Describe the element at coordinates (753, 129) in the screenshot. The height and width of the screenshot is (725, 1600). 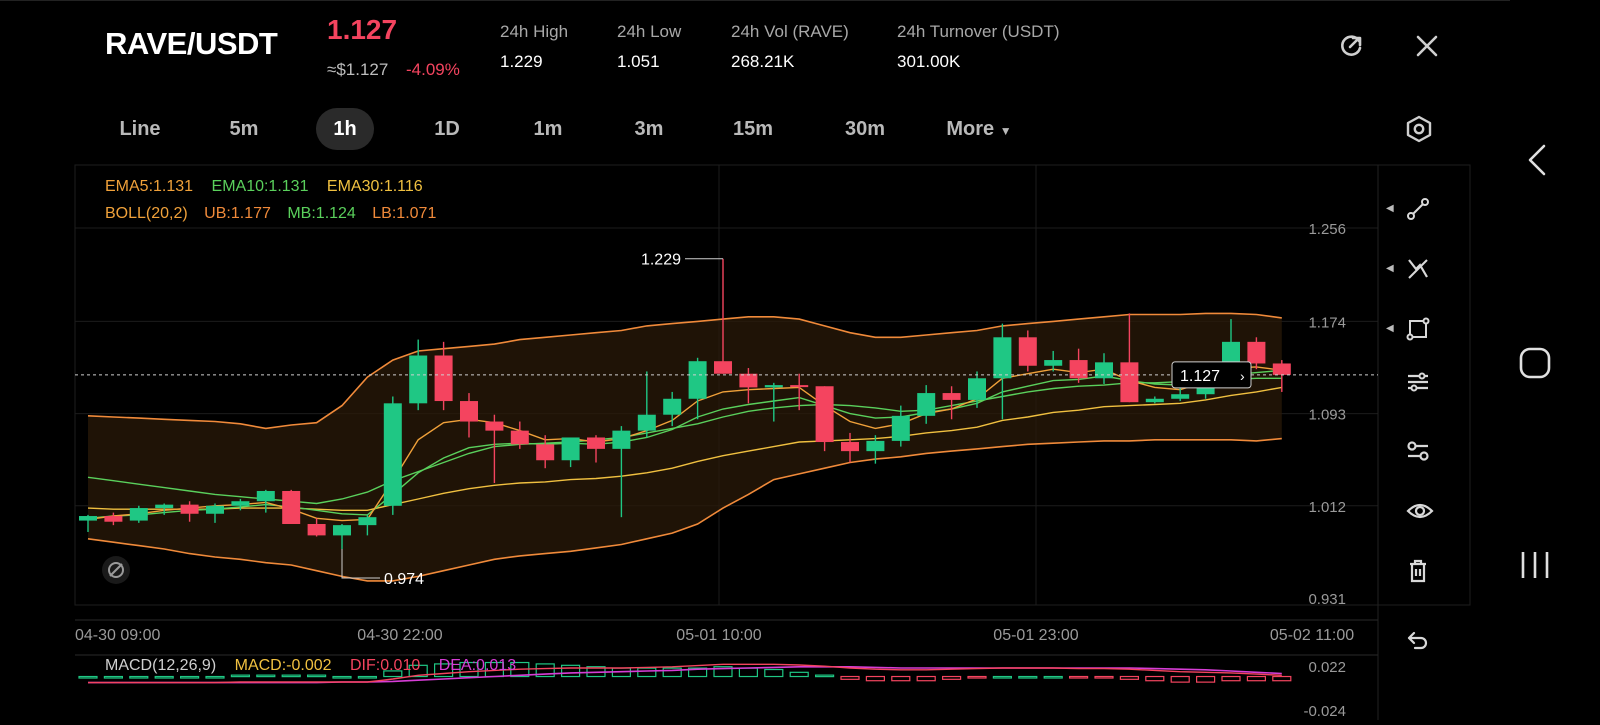
I see `tab-15m: 15m` at that location.